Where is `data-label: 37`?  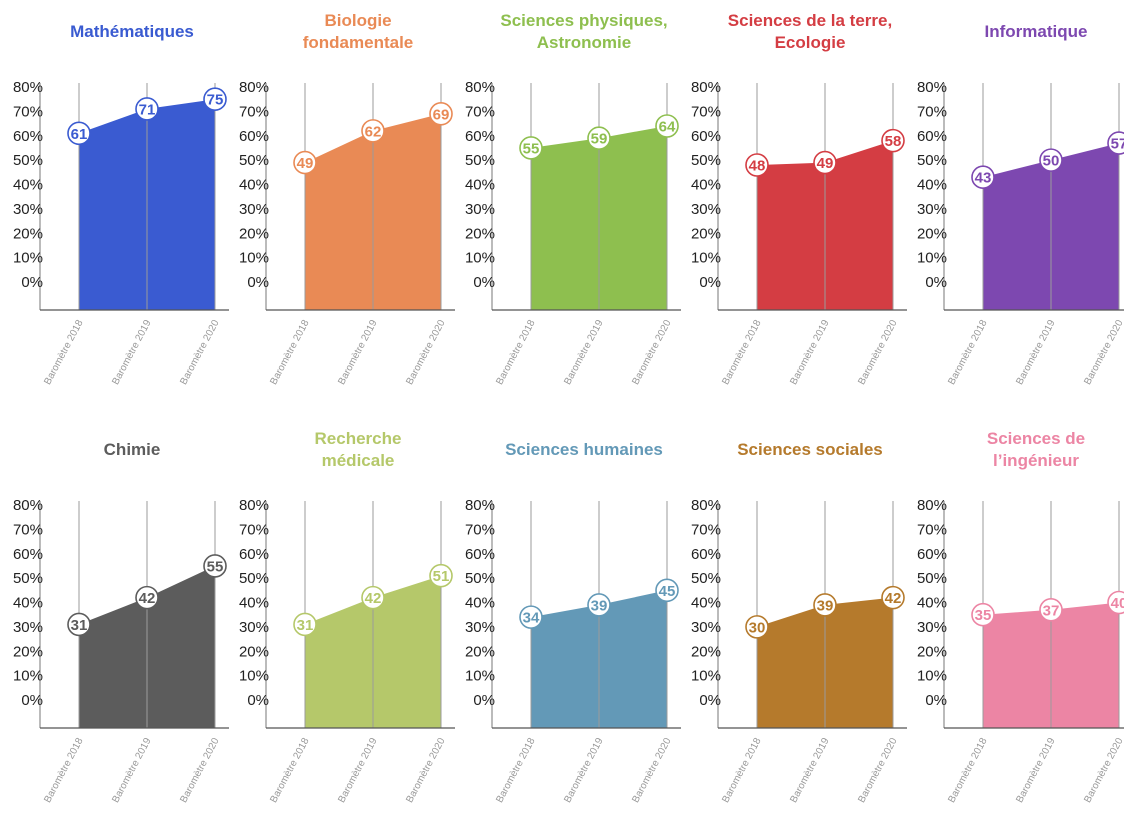
data-label: 37 is located at coordinates (1051, 610).